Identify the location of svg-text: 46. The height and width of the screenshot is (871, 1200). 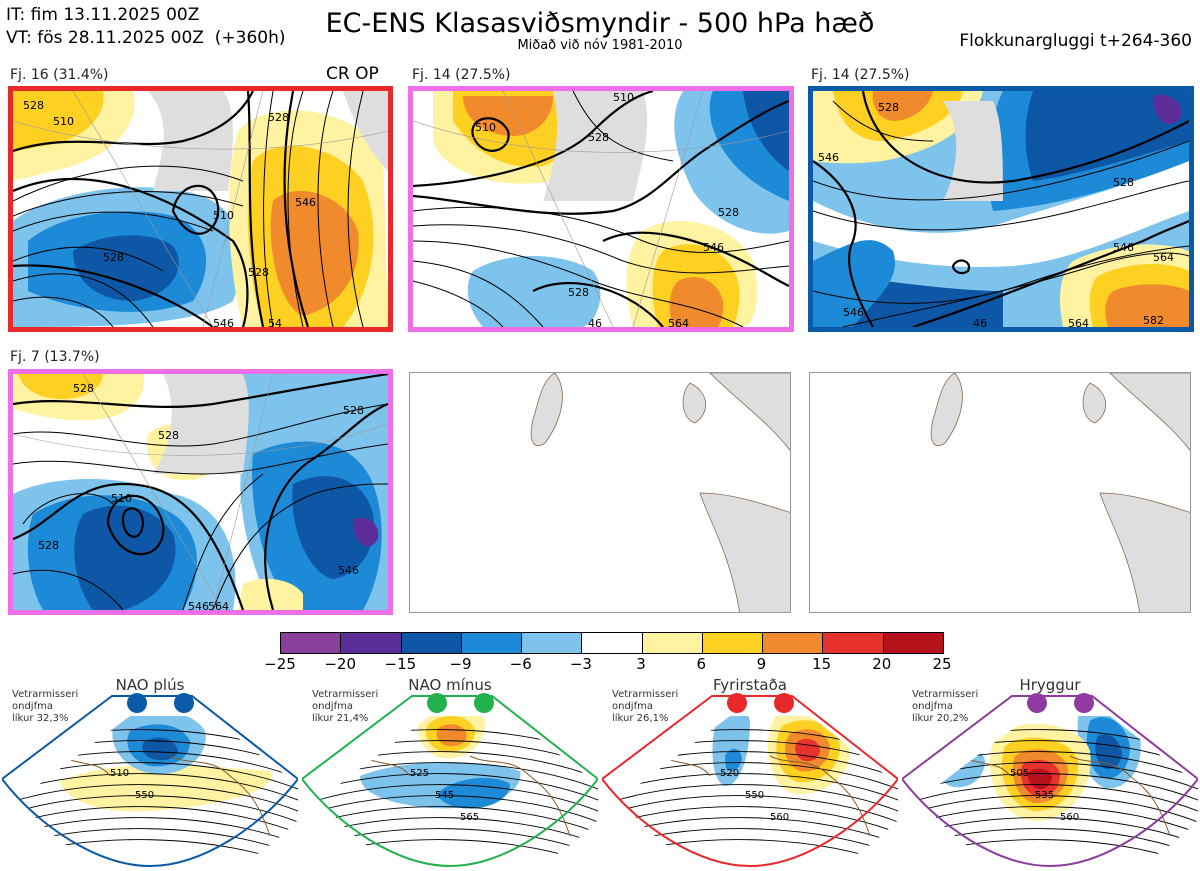
(980, 322).